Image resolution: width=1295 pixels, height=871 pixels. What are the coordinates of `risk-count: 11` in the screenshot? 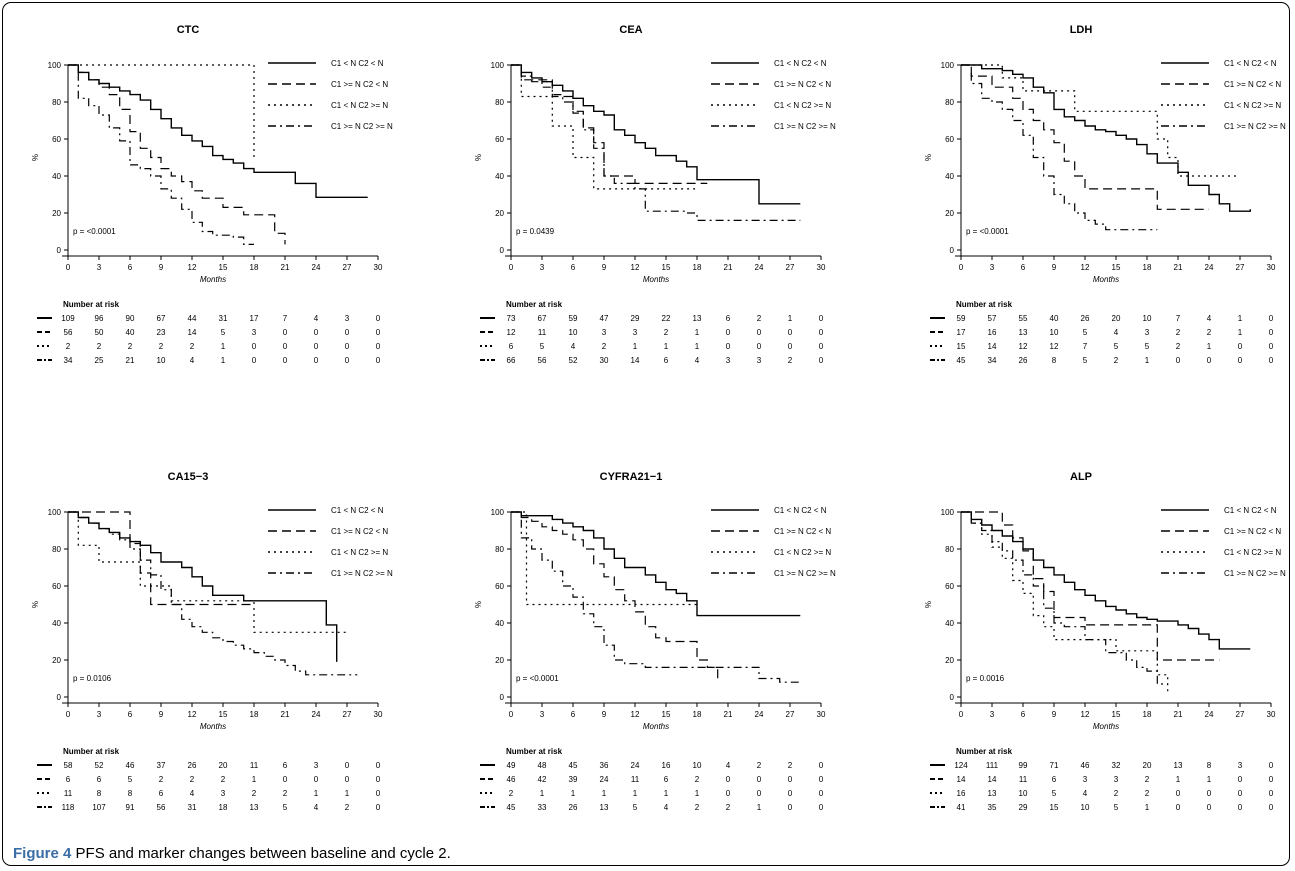 It's located at (68, 793).